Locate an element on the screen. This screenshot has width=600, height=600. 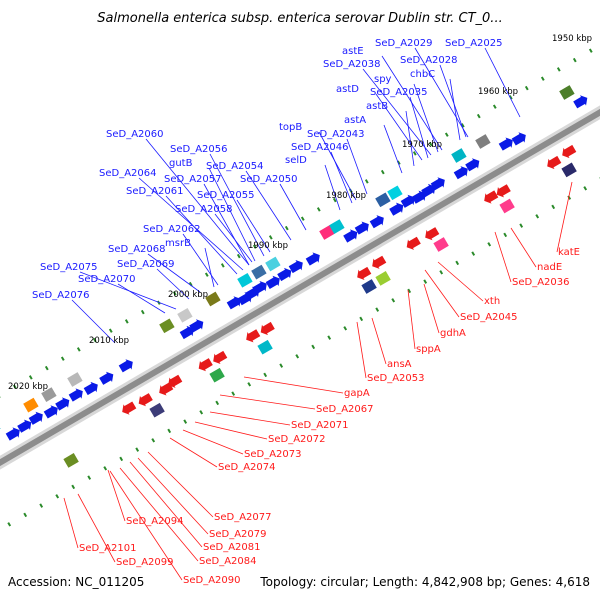
forward-gene-label: SeD_A2057 is located at coordinates (193, 179).